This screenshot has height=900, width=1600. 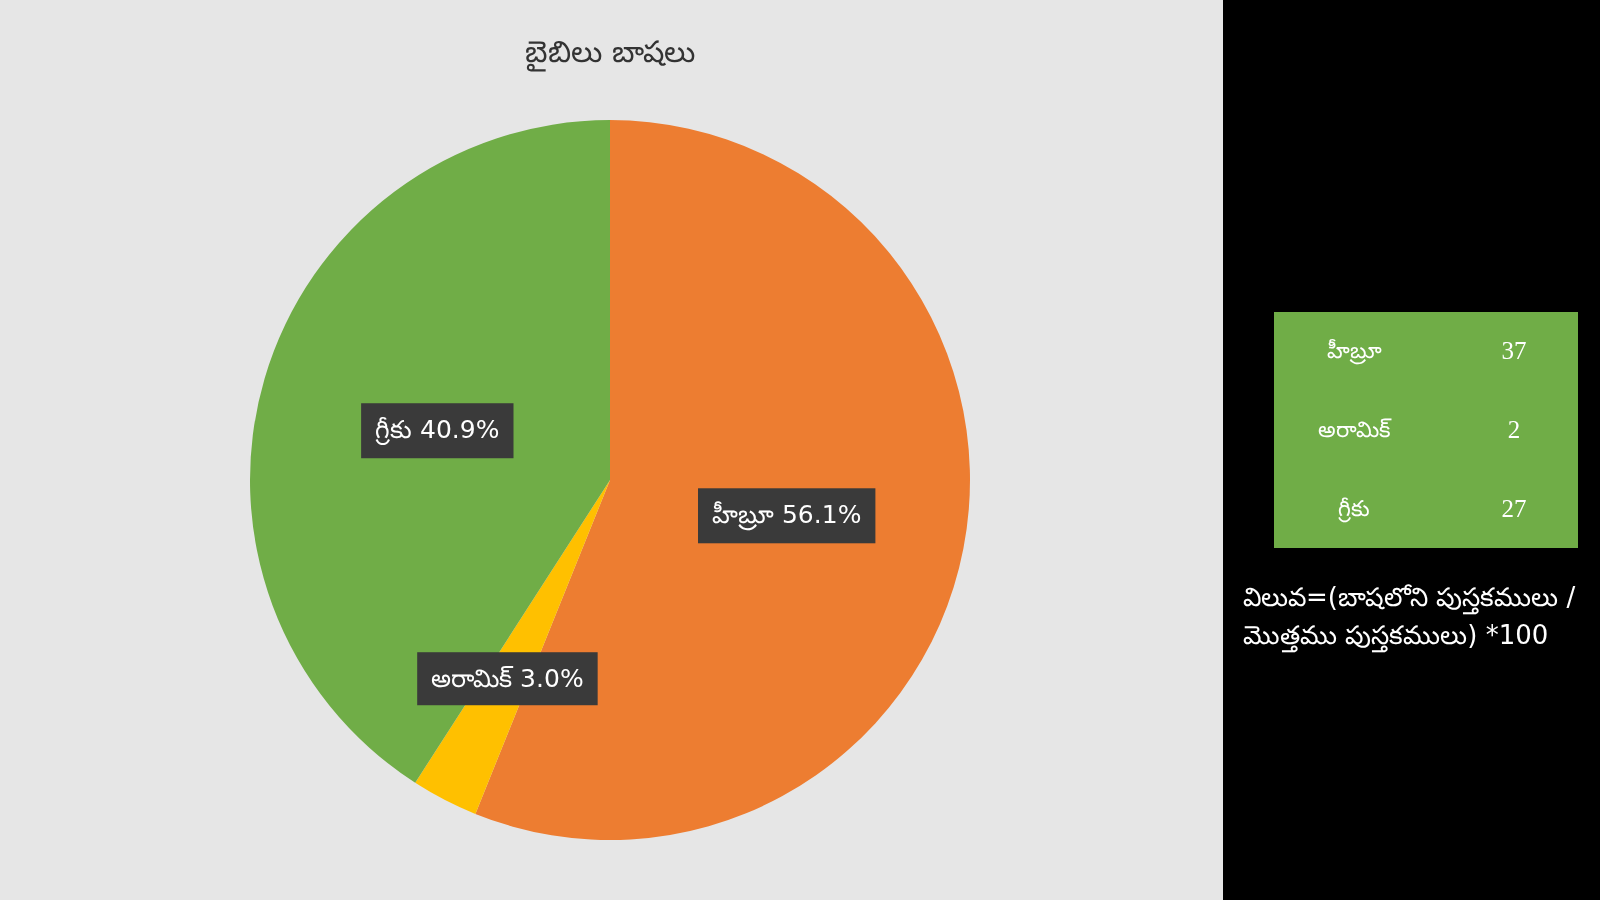 I want to click on chart-title: బైబిలు బాషలు, so click(x=610, y=53).